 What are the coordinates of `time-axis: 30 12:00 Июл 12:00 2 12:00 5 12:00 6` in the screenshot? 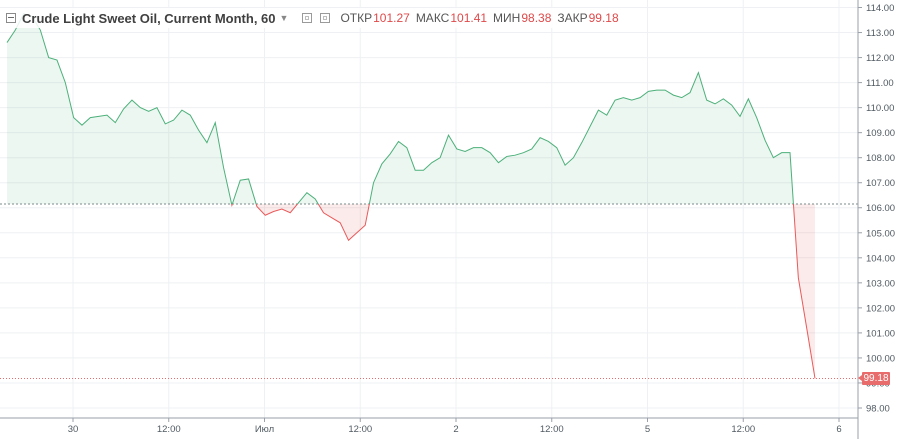 It's located at (429, 426).